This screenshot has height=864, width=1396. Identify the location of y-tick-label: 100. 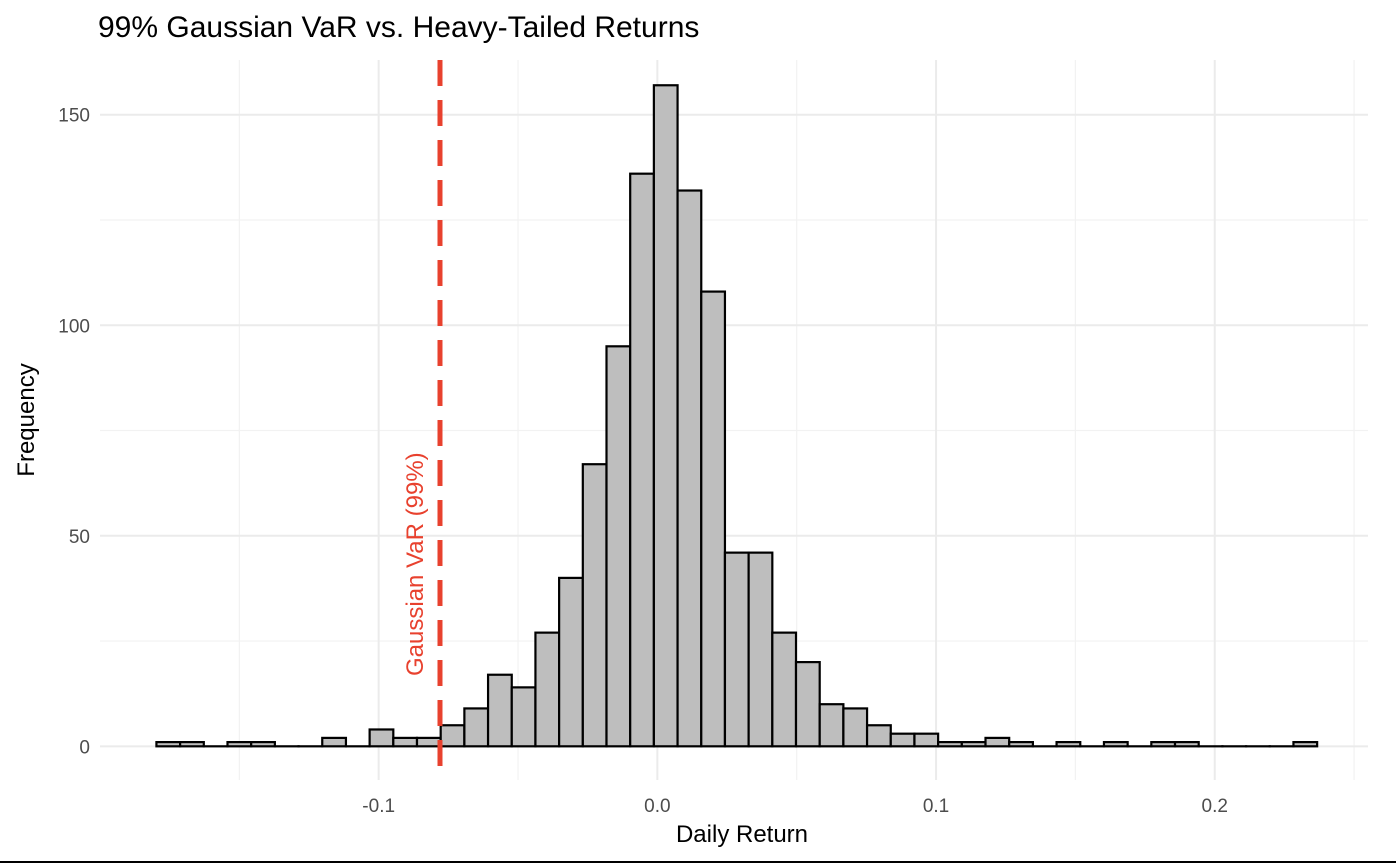
(74, 326).